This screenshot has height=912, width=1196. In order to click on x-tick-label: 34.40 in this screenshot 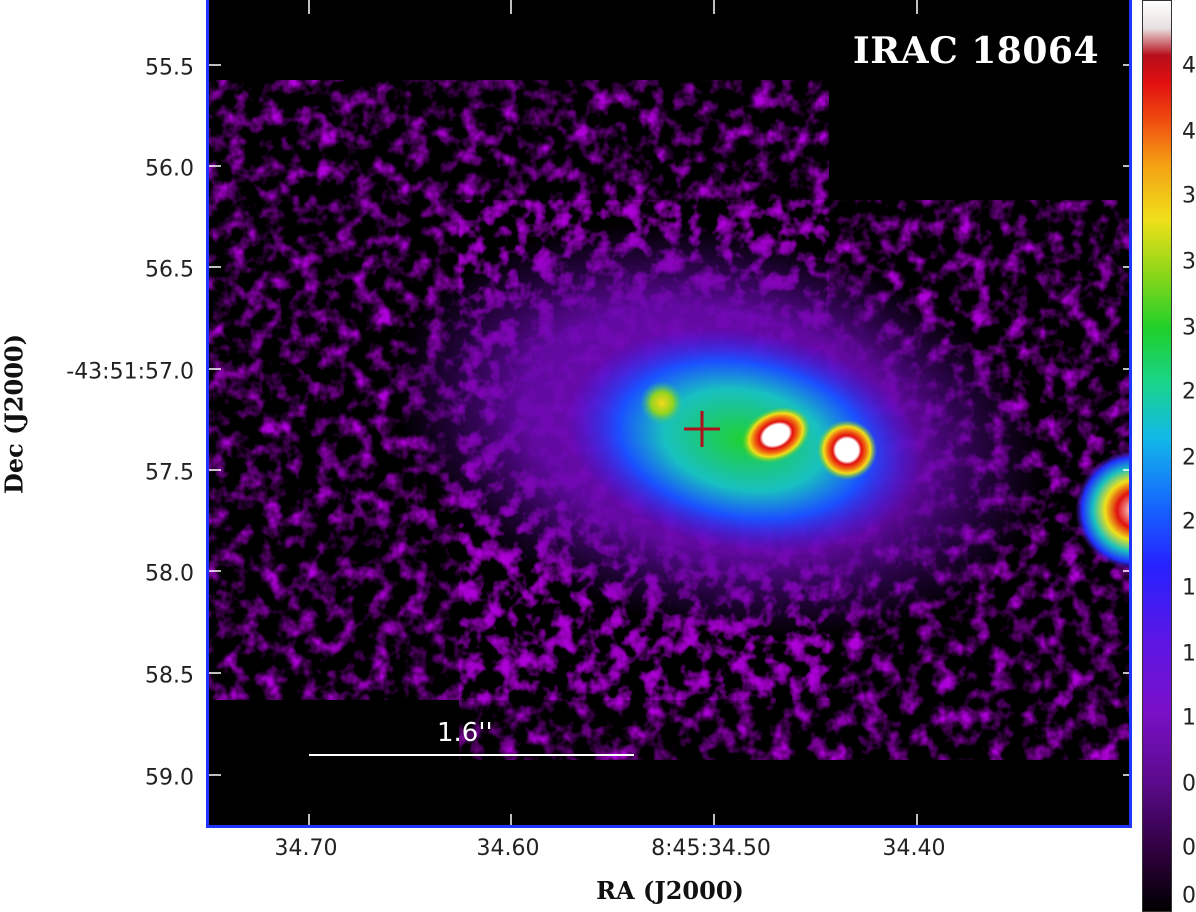, I will do `click(914, 848)`.